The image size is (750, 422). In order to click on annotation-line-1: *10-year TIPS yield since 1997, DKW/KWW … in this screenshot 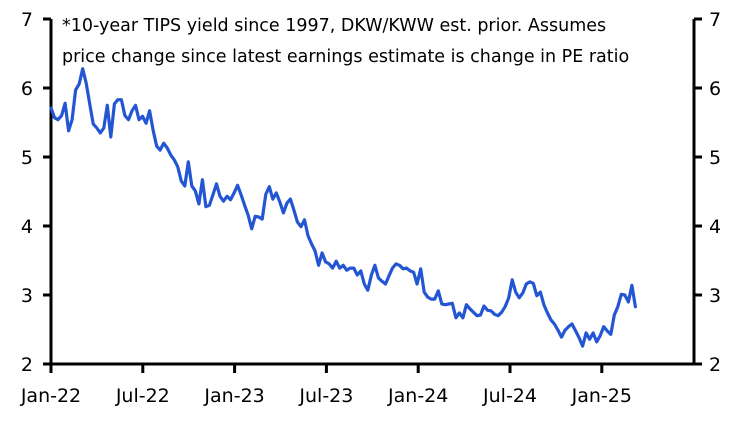, I will do `click(334, 26)`.